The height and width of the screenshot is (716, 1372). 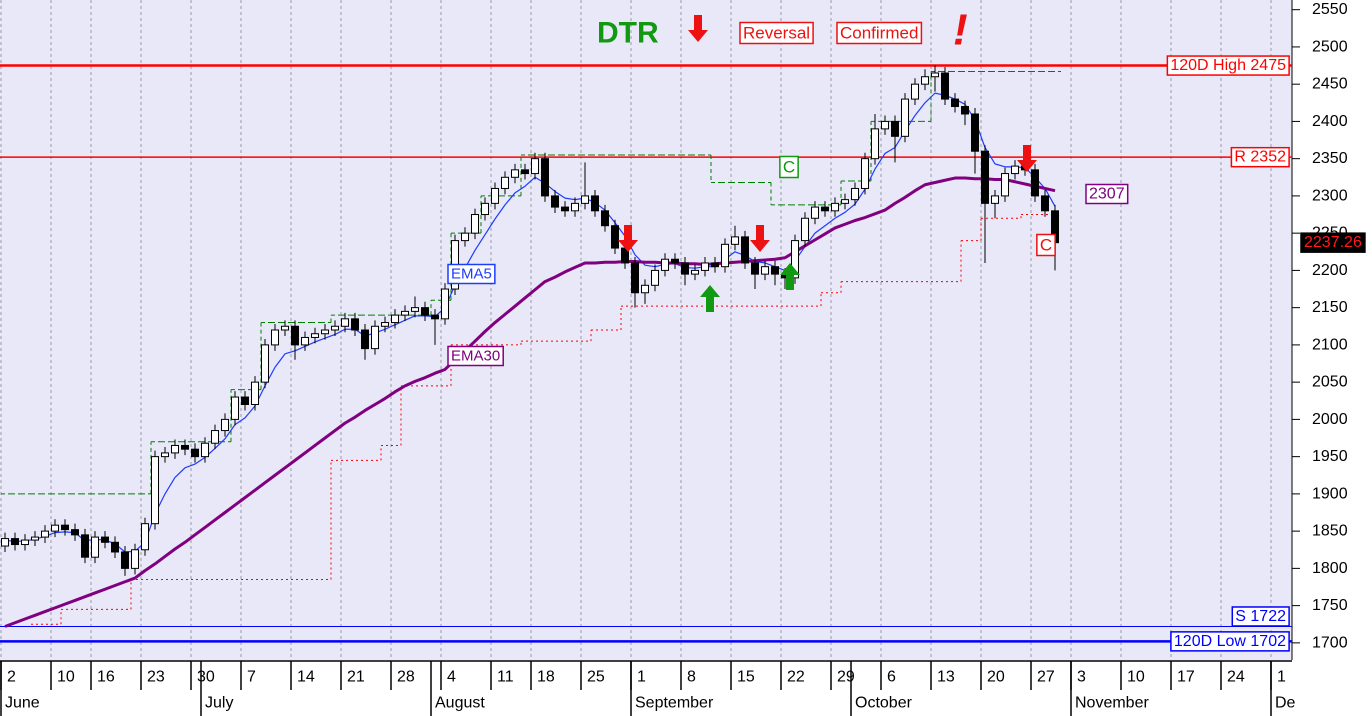 What do you see at coordinates (1330, 46) in the screenshot?
I see `y-tick-label: 2500` at bounding box center [1330, 46].